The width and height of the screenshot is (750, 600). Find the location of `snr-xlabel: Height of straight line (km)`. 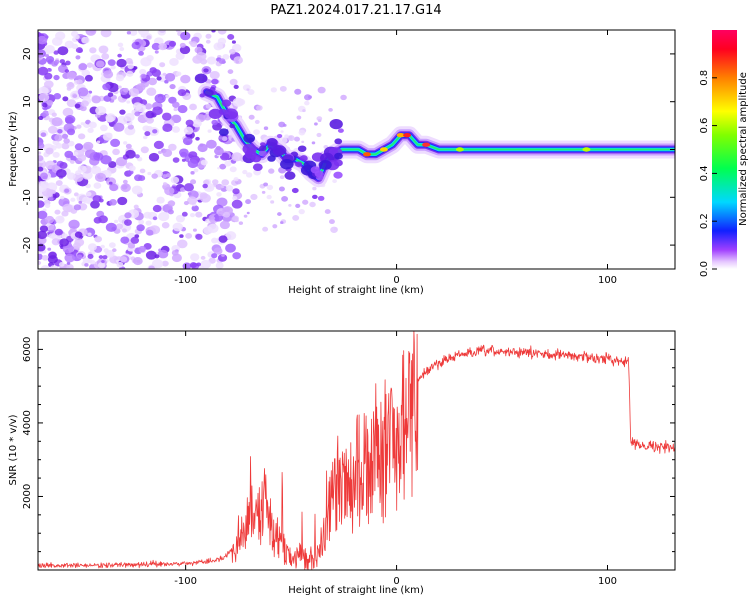

snr-xlabel: Height of straight line (km) is located at coordinates (356, 590).